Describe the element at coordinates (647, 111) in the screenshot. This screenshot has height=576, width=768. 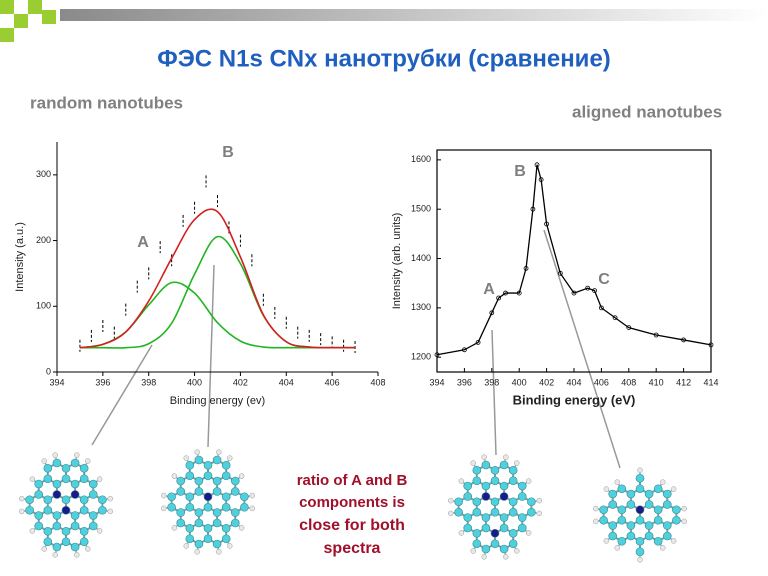
I see `caption: aligned nanotubes` at that location.